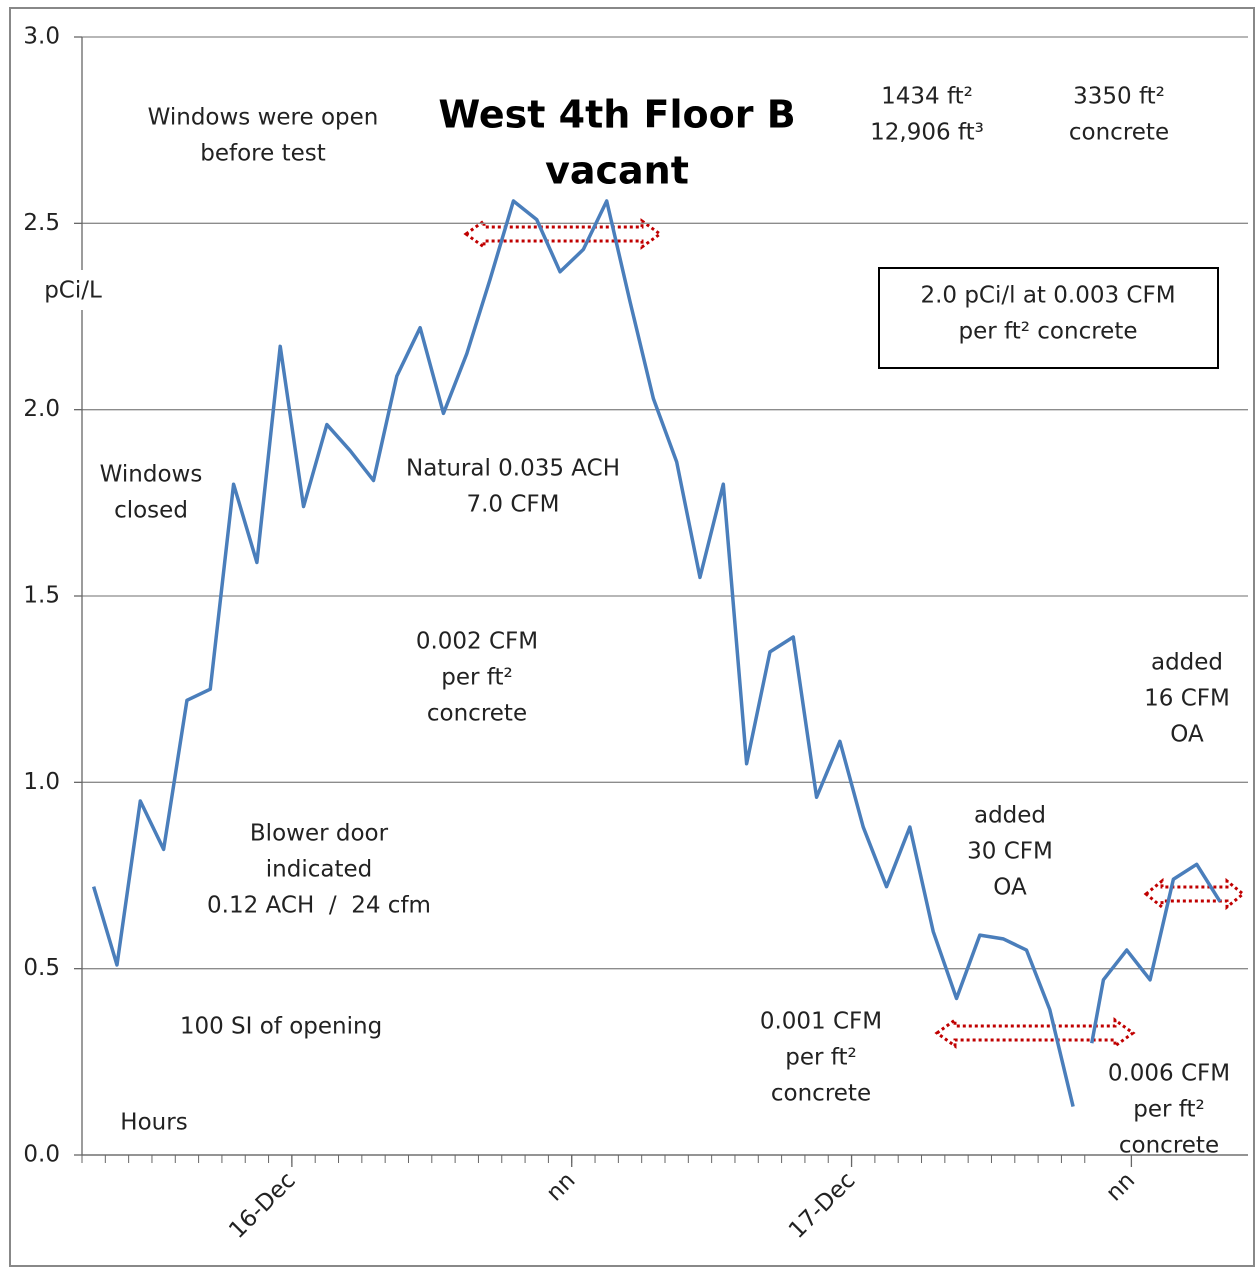 The image size is (1257, 1268). What do you see at coordinates (927, 97) in the screenshot?
I see `annotation: 1434 ft²` at bounding box center [927, 97].